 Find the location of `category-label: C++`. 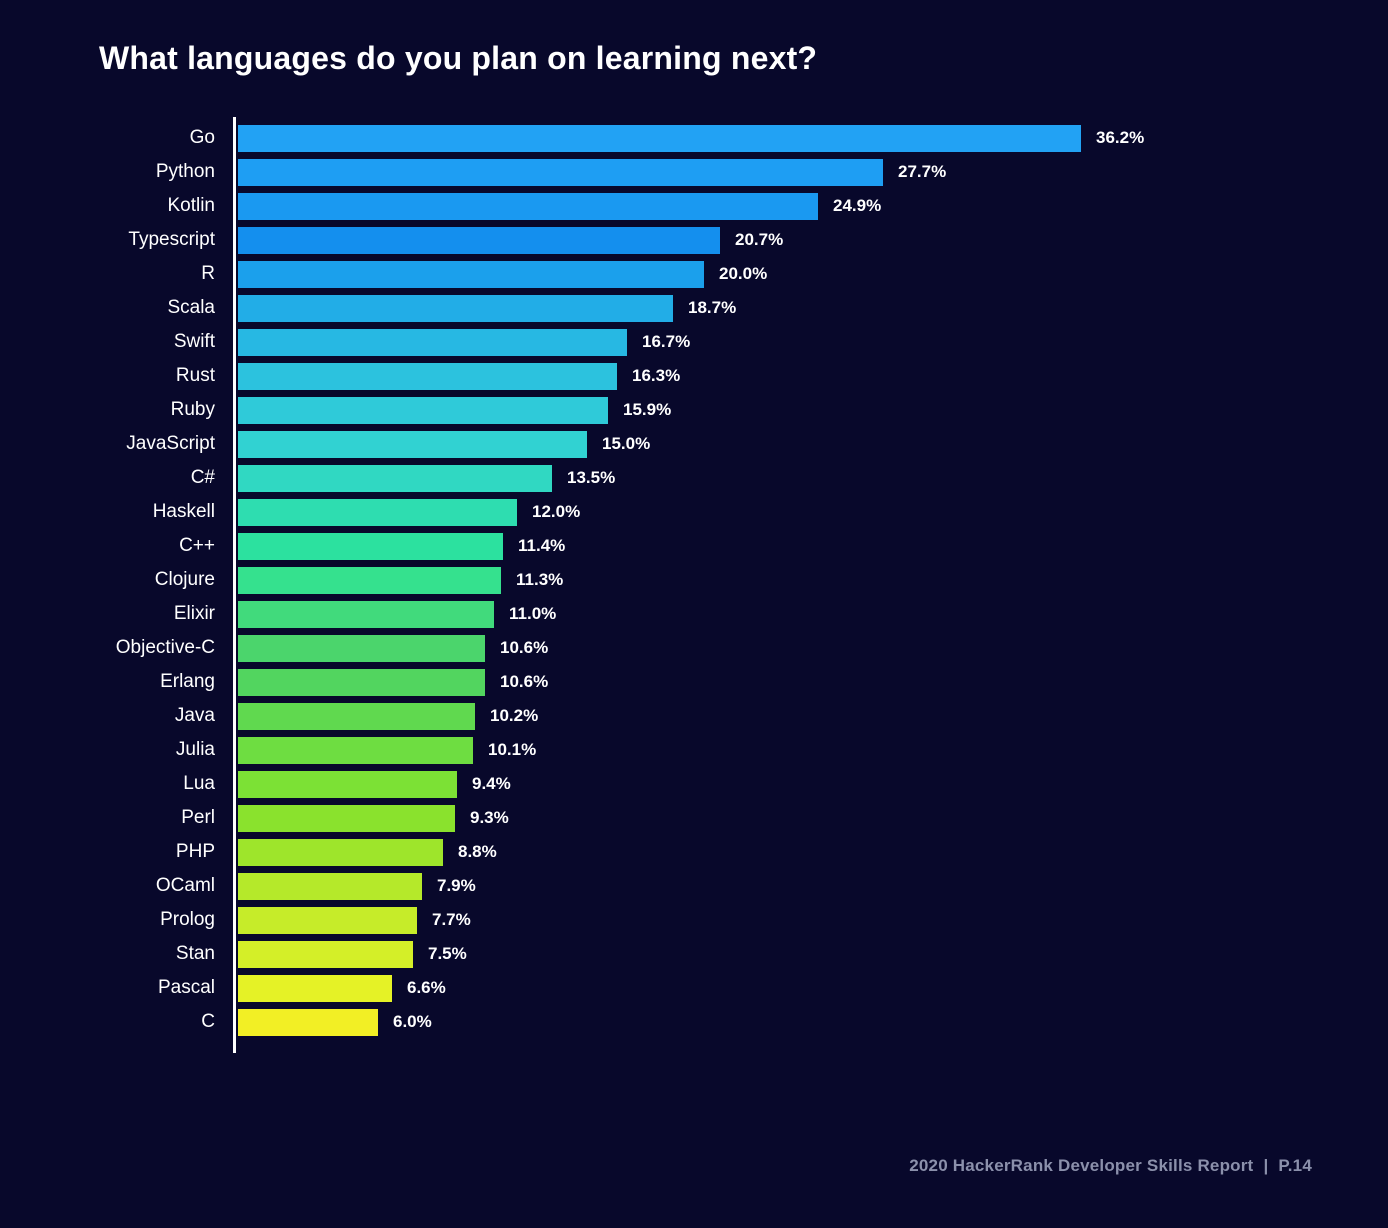

category-label: C++ is located at coordinates (197, 545).